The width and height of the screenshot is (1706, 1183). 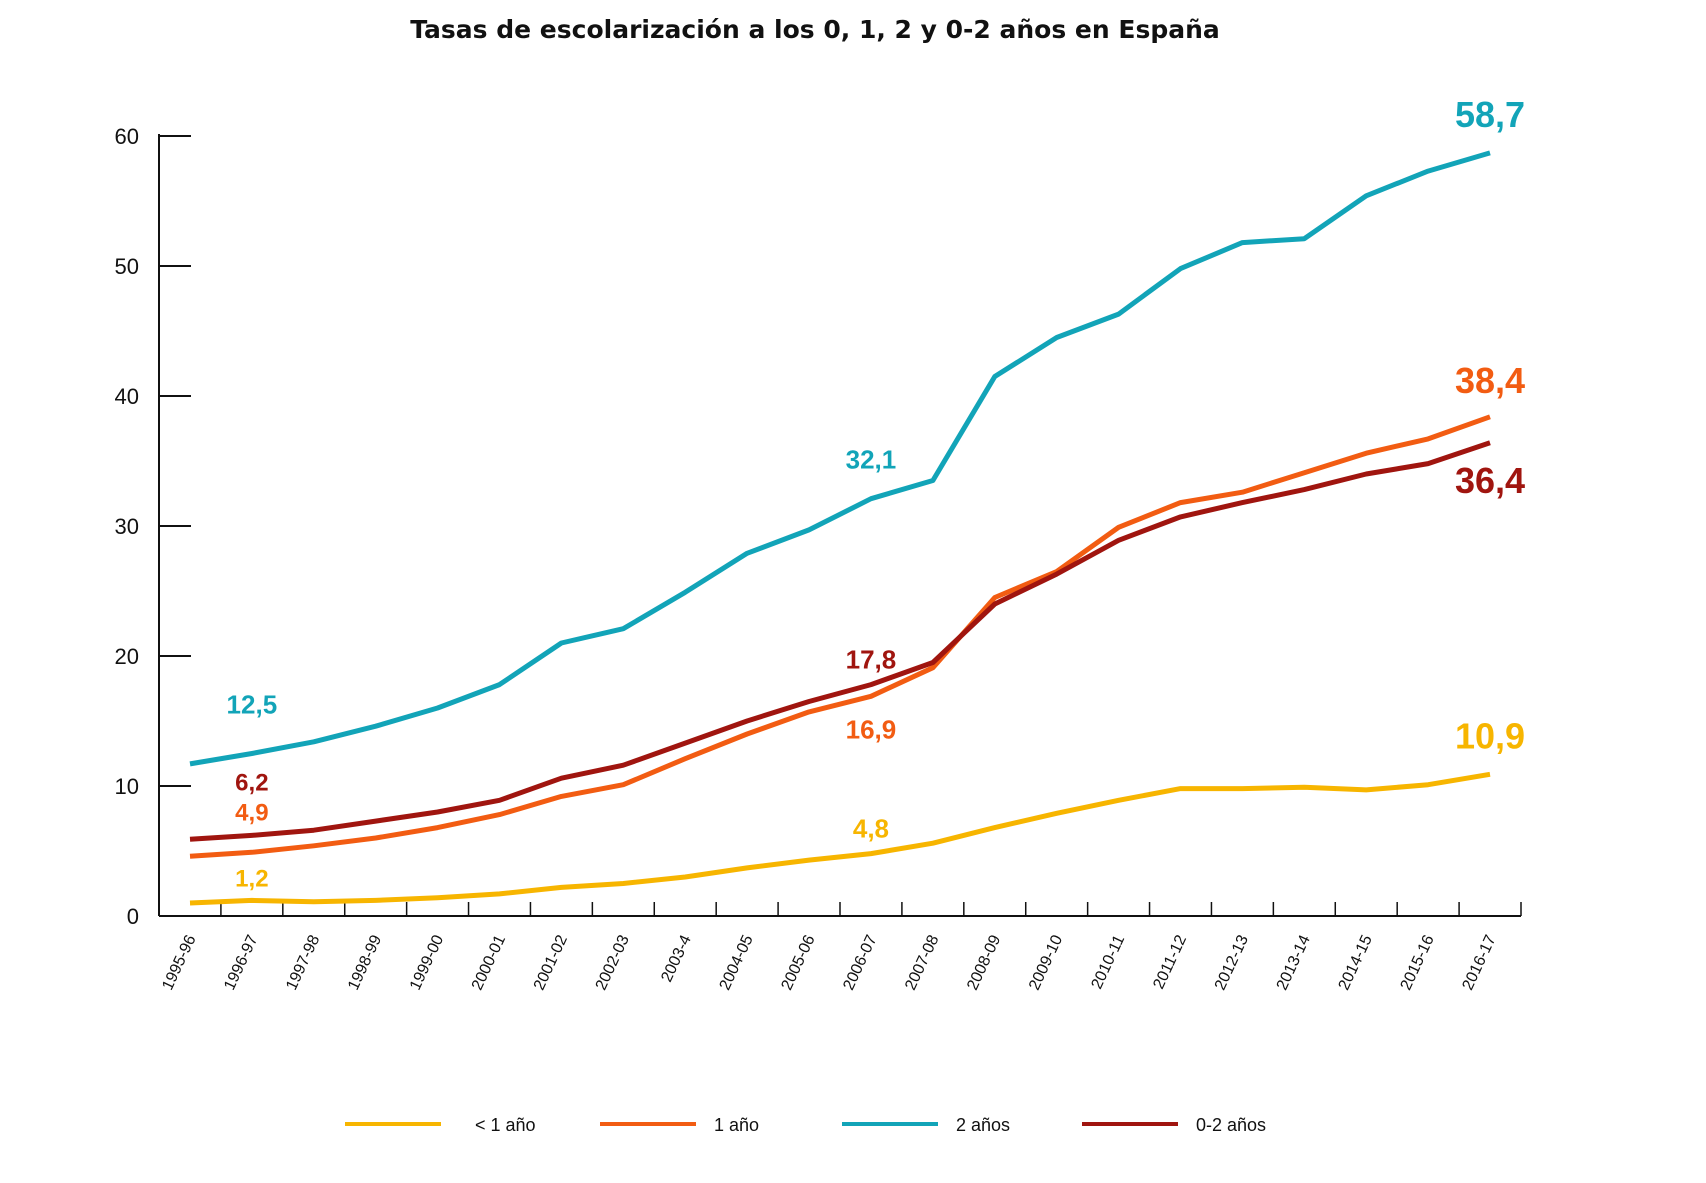 I want to click on data-label: 17,8, so click(x=871, y=660).